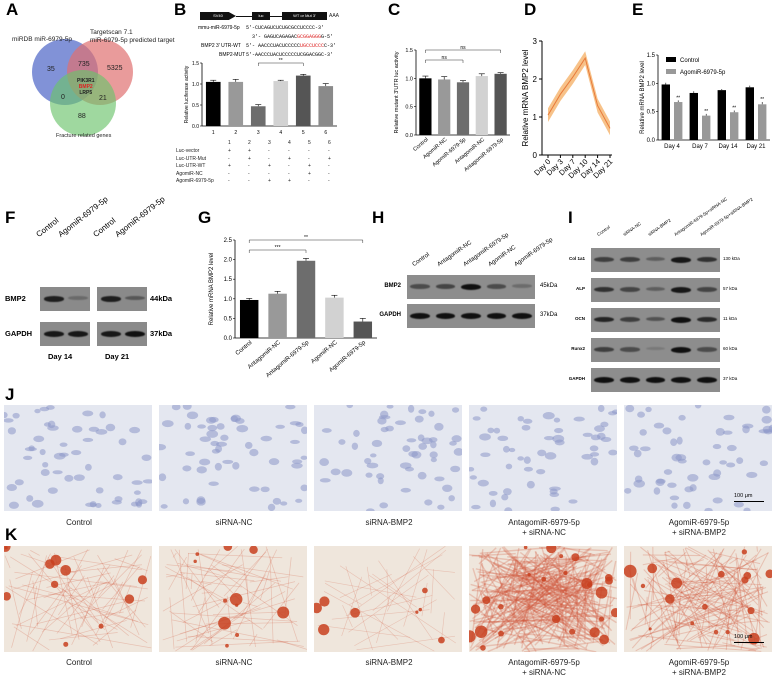  What do you see at coordinates (12, 9) in the screenshot?
I see `panel-label-a: A` at bounding box center [12, 9].